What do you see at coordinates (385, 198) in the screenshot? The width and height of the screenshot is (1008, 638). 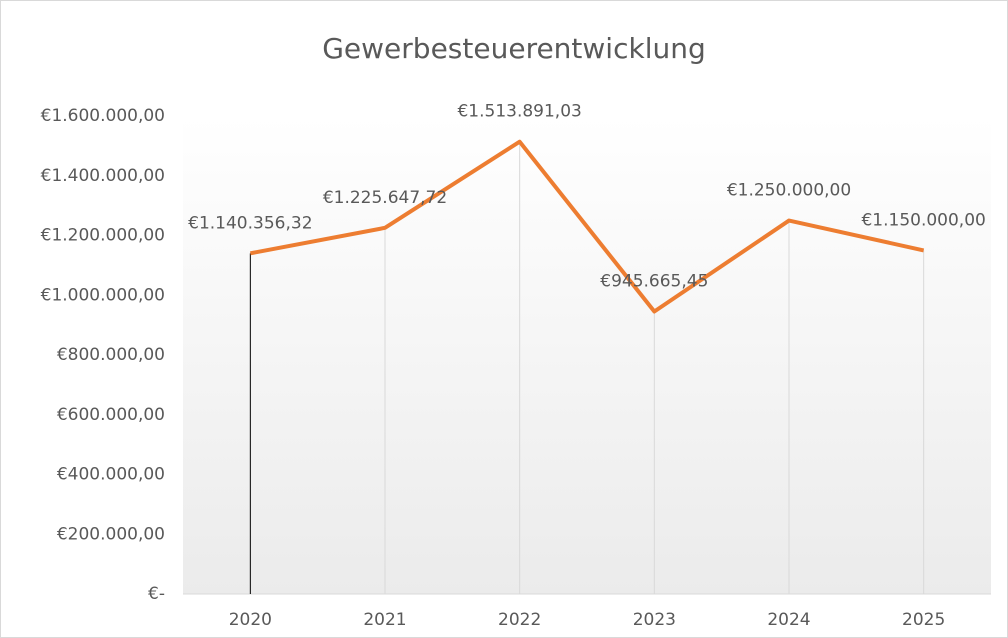 I see `data-label: €1.225.647,72` at bounding box center [385, 198].